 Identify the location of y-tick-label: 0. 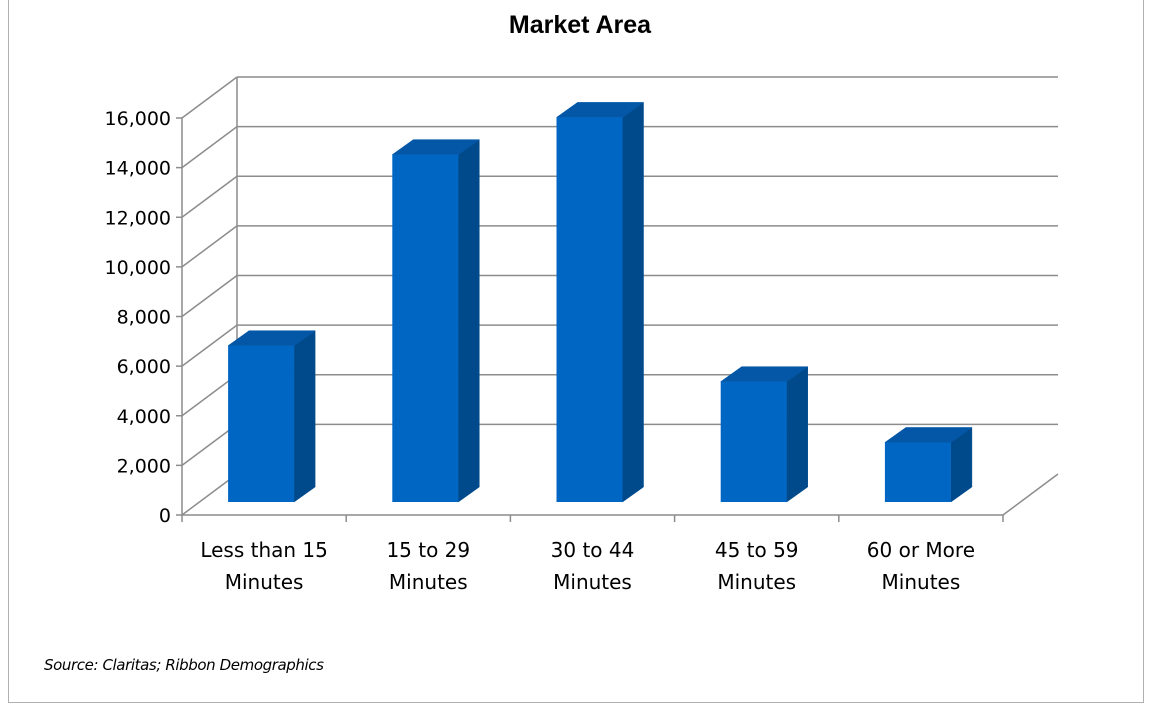
(165, 516).